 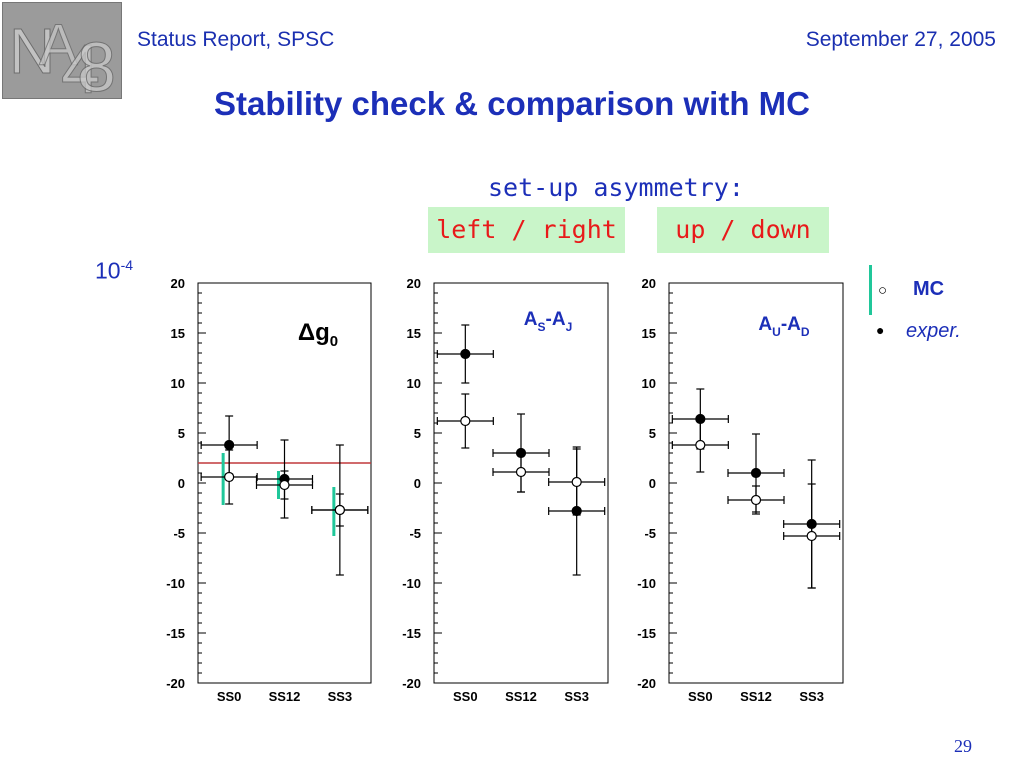 I want to click on svg-text: A, so click(x=58, y=45).